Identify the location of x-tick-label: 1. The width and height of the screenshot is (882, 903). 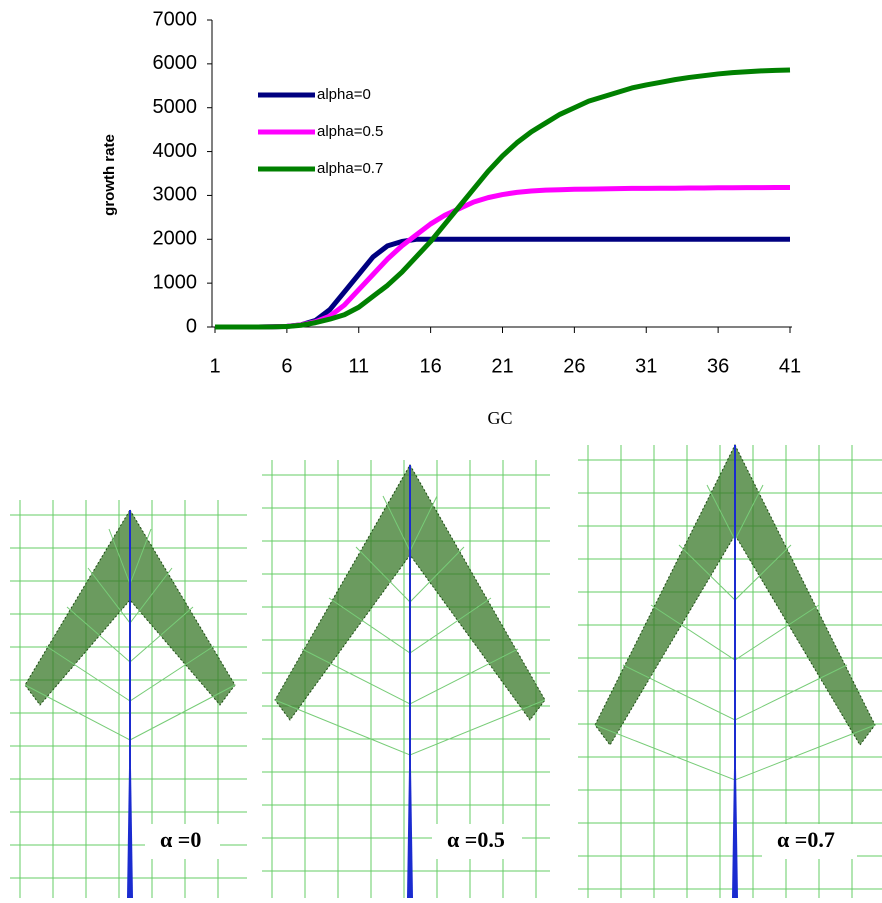
(214, 366).